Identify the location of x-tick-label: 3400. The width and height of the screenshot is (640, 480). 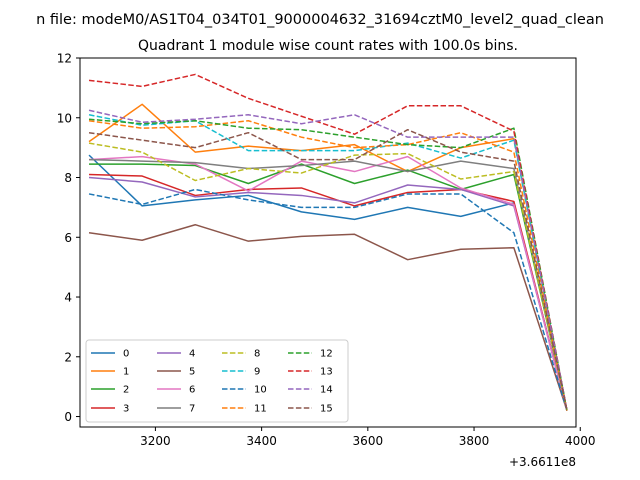
(261, 441).